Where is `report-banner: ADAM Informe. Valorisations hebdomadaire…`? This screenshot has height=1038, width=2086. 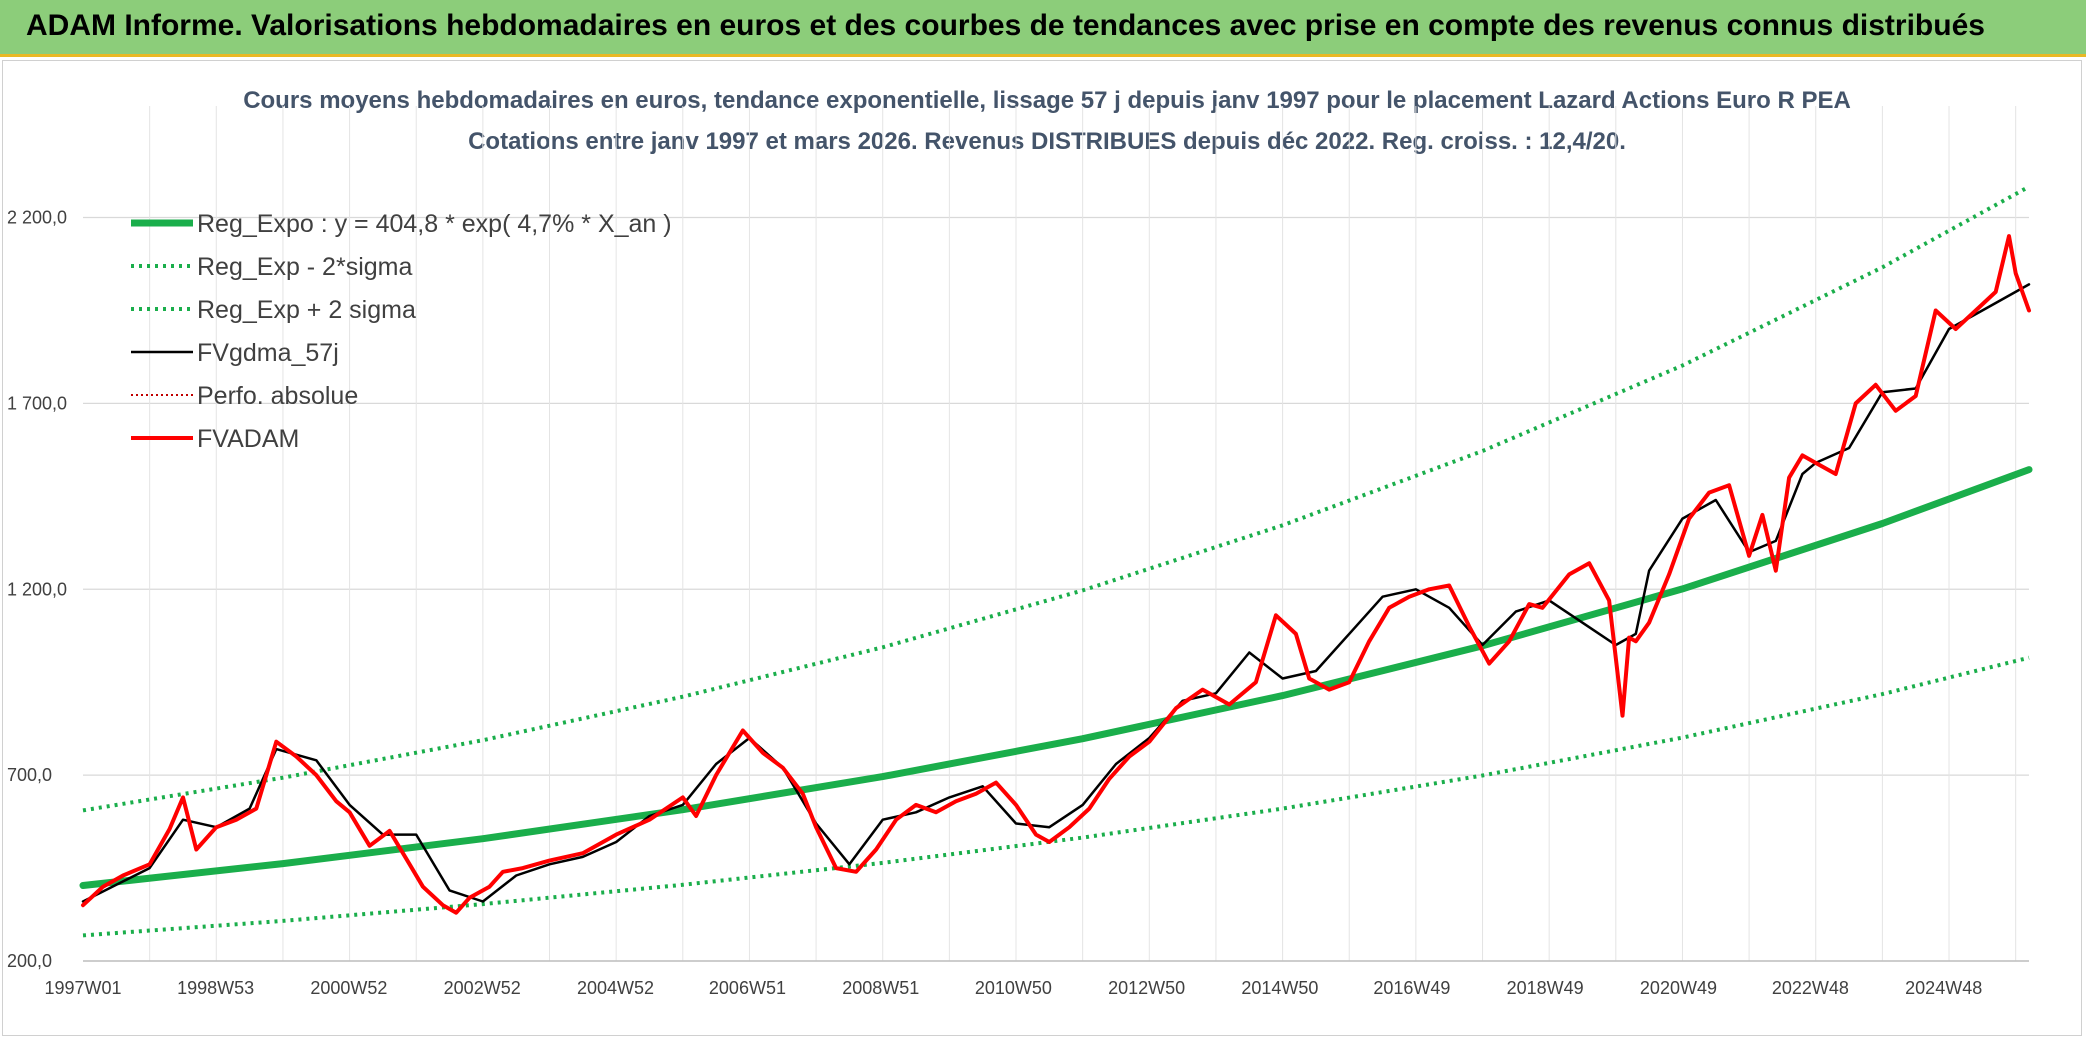
report-banner: ADAM Informe. Valorisations hebdomadaire… is located at coordinates (1043, 28).